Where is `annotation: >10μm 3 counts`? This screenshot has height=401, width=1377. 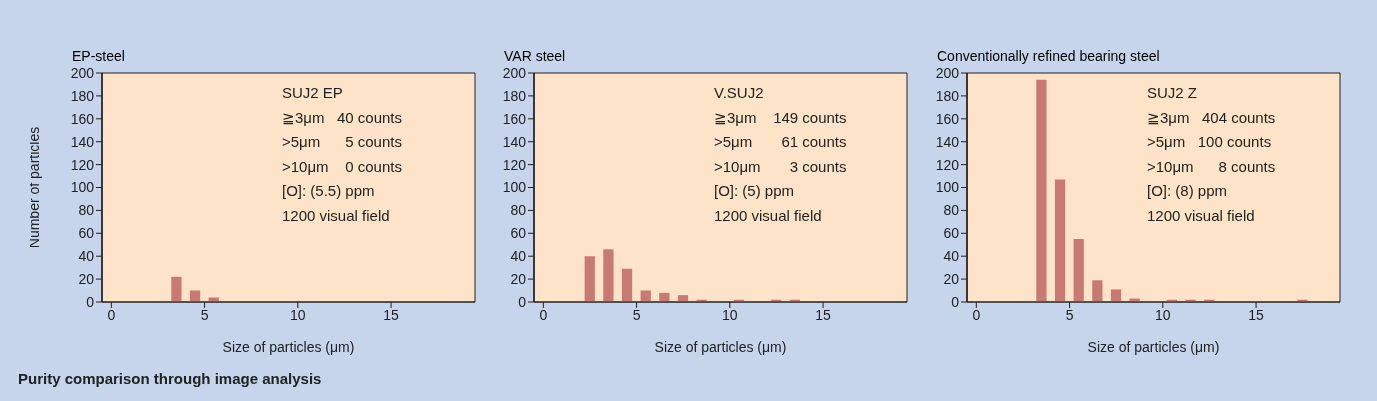 annotation: >10μm 3 counts is located at coordinates (780, 166).